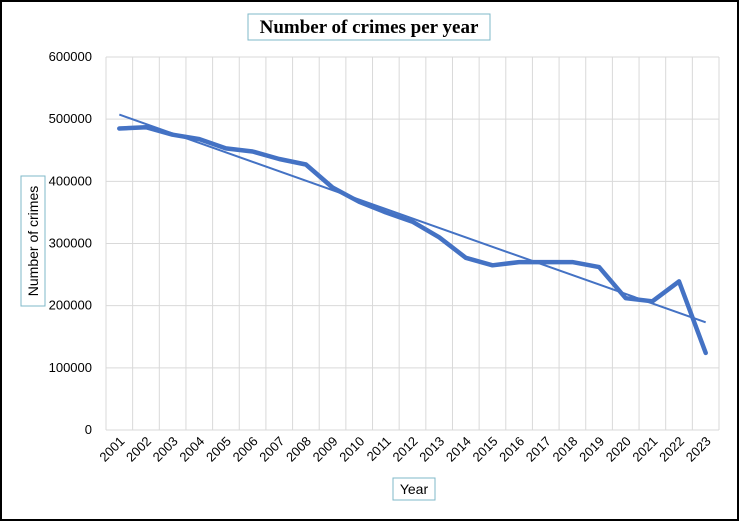  I want to click on x-tick-label: 2021, so click(644, 449).